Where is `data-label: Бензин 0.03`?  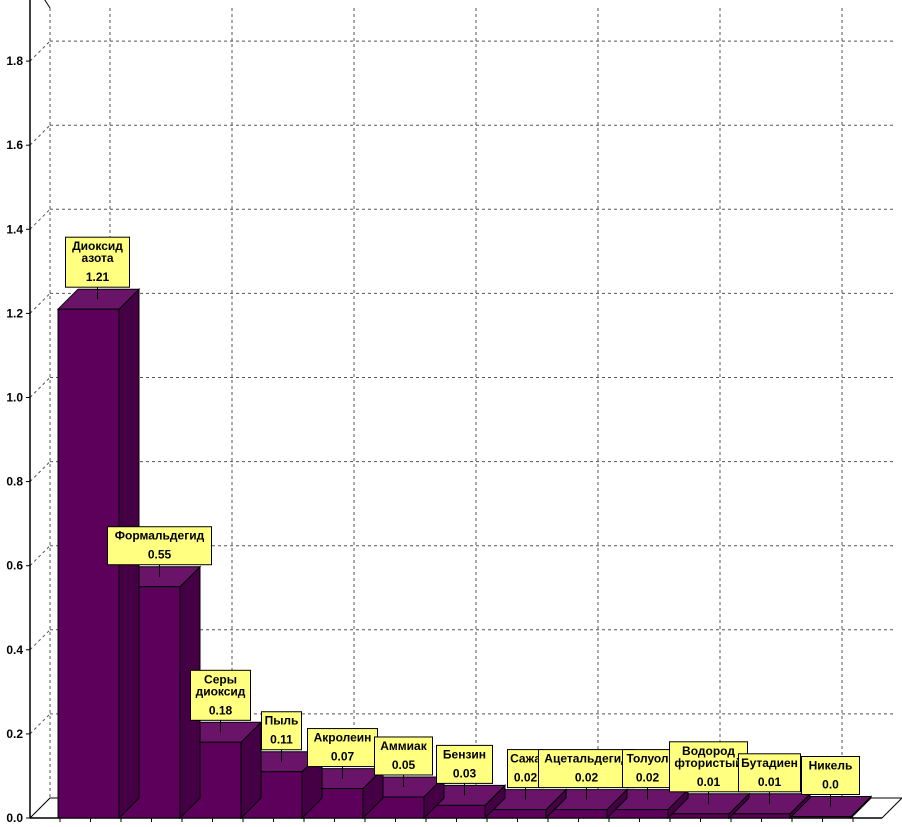
data-label: Бензин 0.03 is located at coordinates (464, 770).